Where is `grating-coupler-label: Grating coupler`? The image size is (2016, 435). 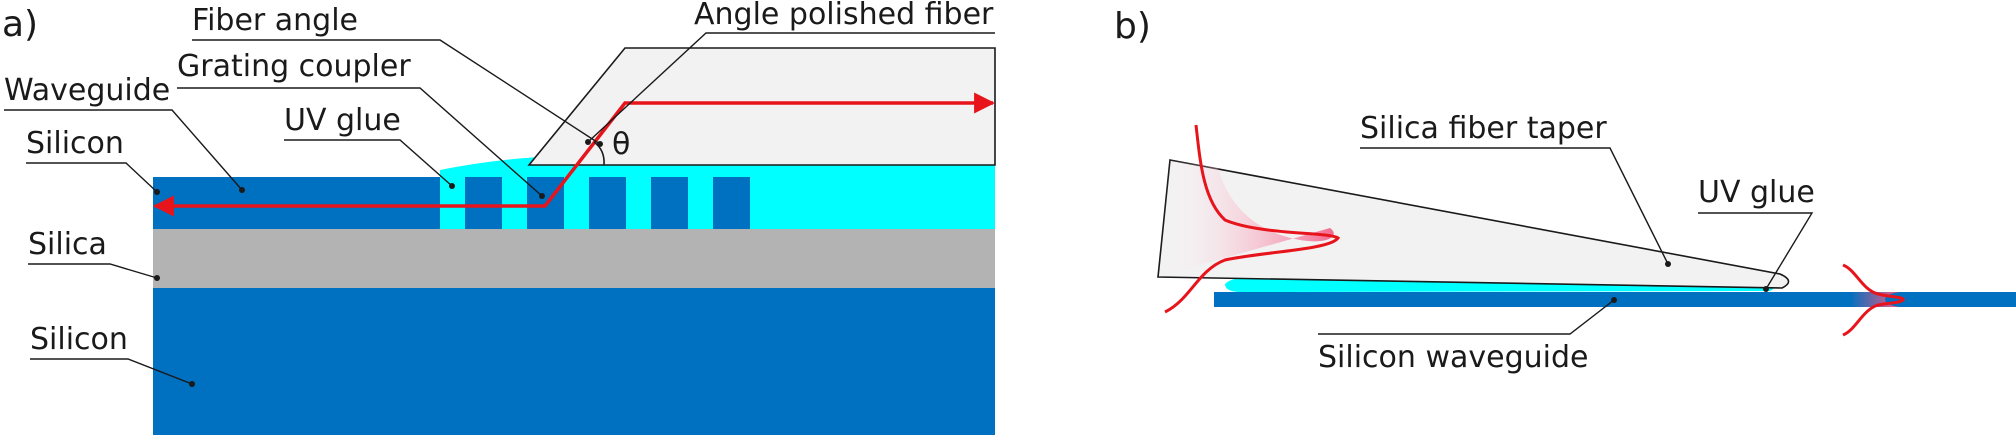
grating-coupler-label: Grating coupler is located at coordinates (294, 66).